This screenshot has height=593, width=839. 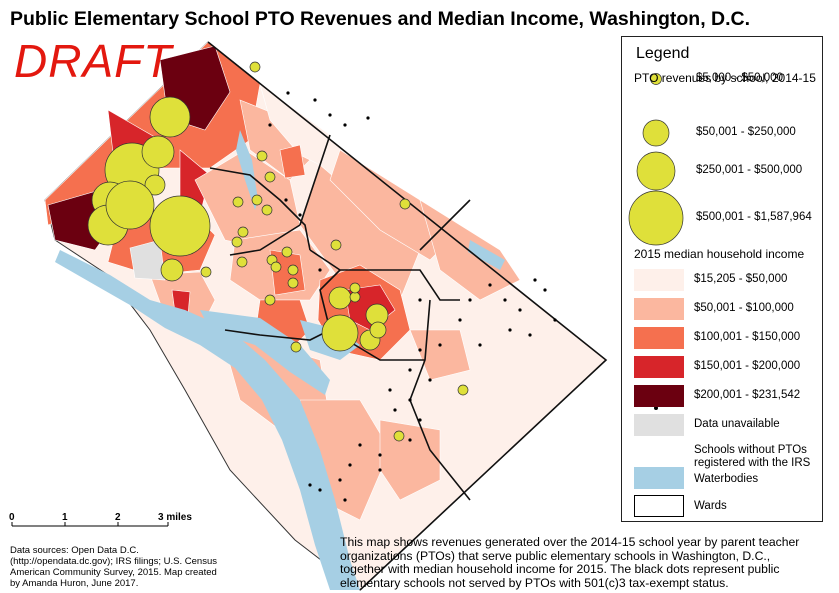 I want to click on income-label-4: $150,001 - $200,000, so click(x=747, y=366).